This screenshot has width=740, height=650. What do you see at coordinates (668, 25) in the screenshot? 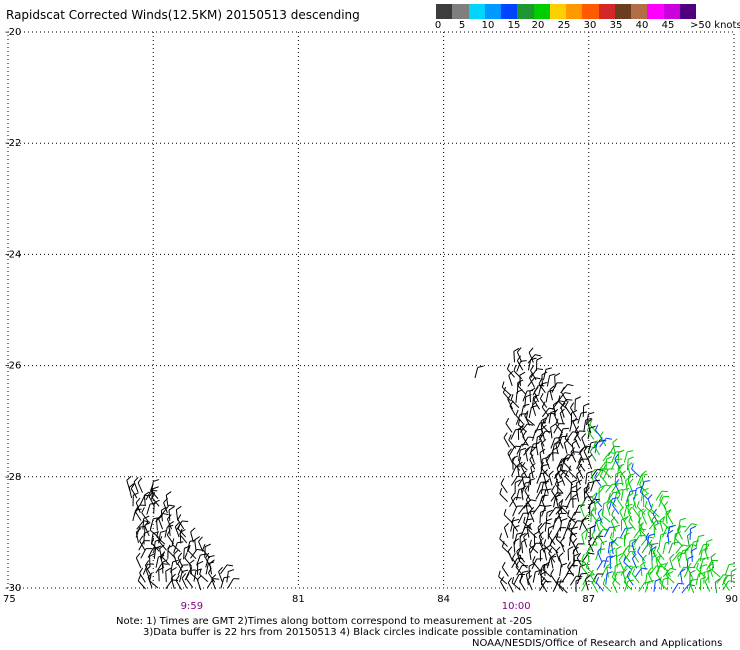
I see `colorbar-label: 45` at bounding box center [668, 25].